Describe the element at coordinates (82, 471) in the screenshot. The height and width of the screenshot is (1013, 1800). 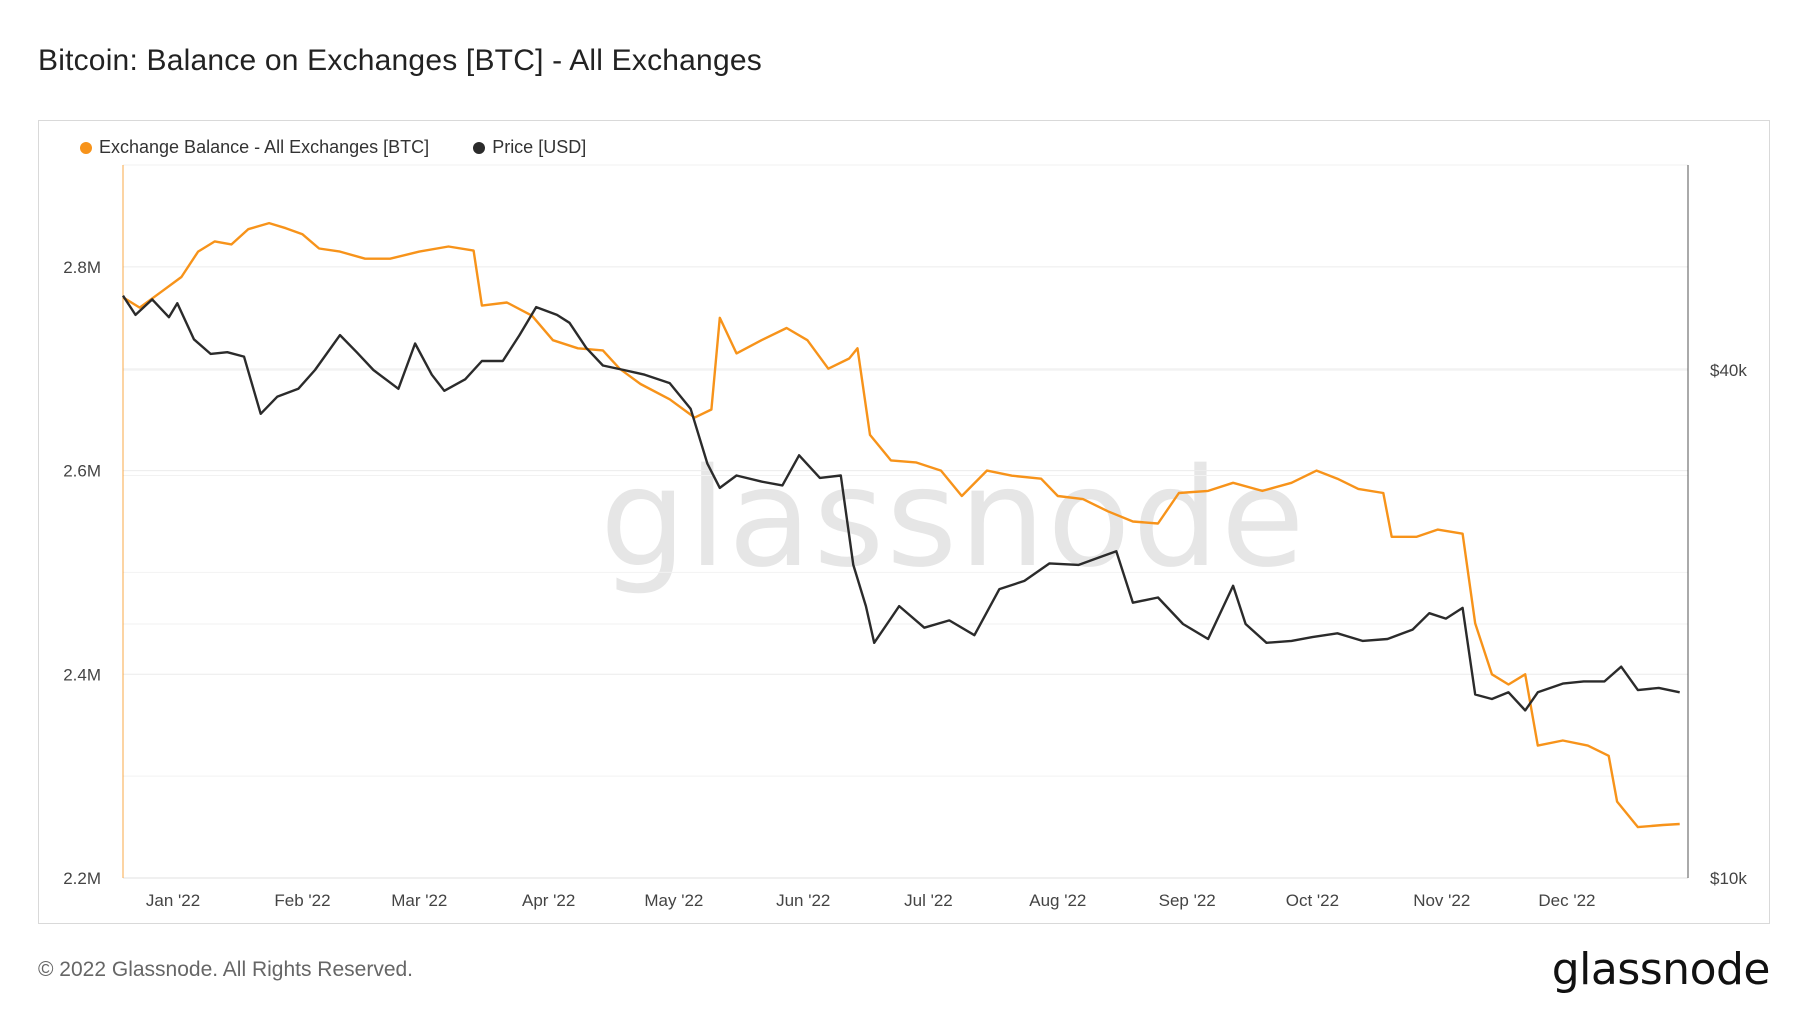
I see `y-left-tick-label: 2.6M` at that location.